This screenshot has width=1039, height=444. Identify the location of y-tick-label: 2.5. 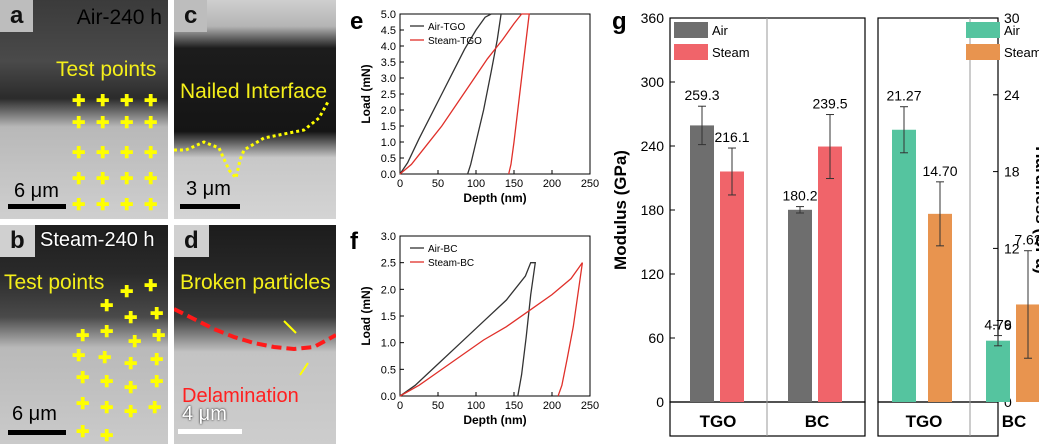
(388, 95).